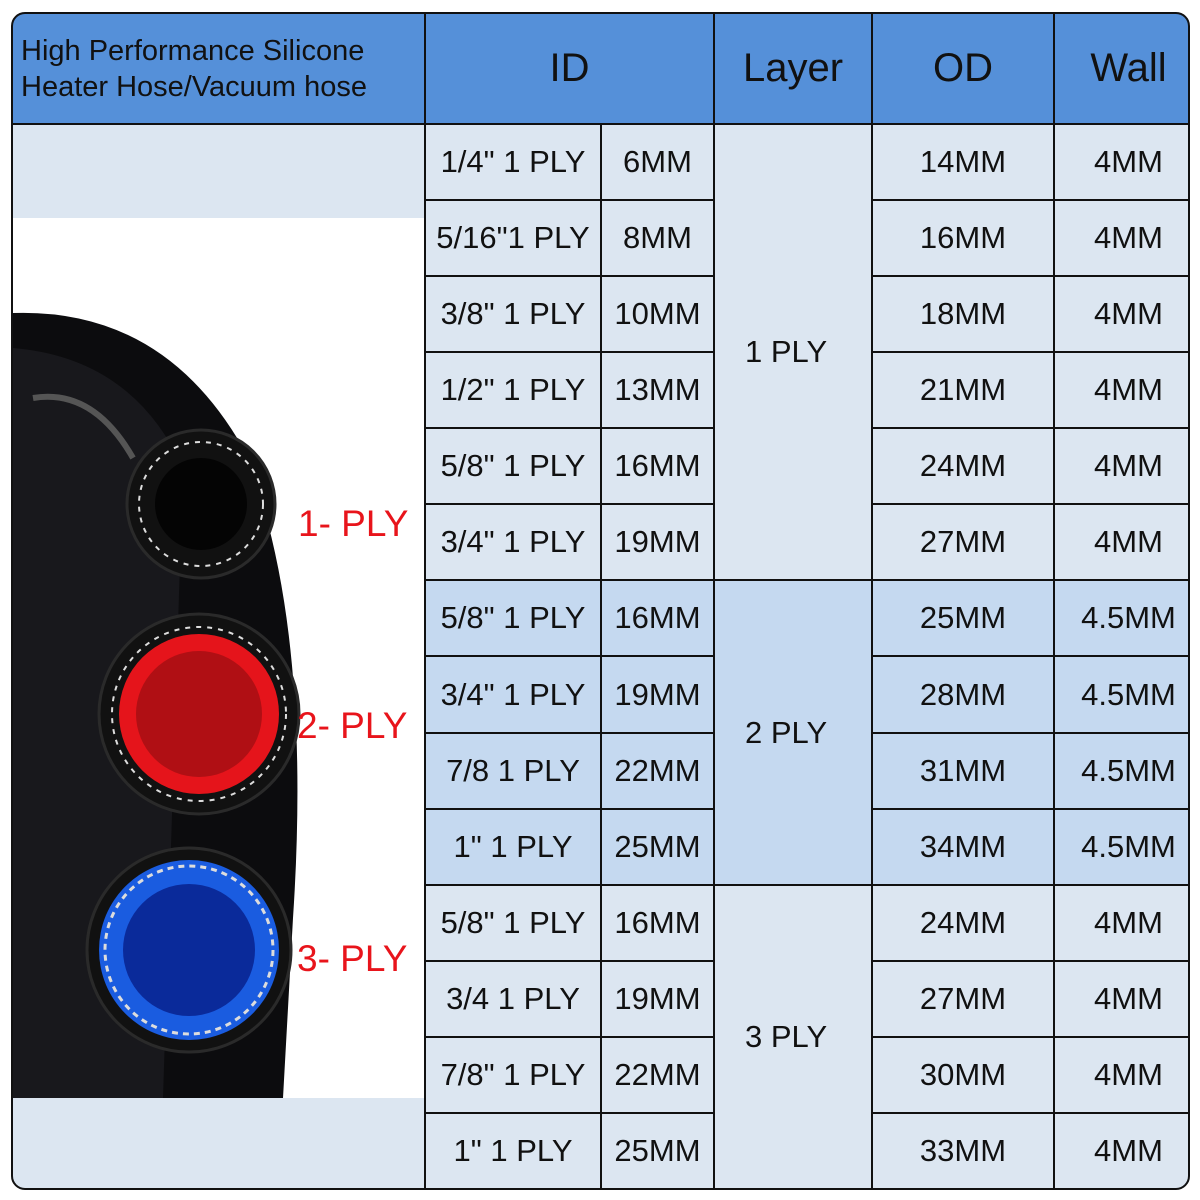 The height and width of the screenshot is (1200, 1200). I want to click on header-od: OD, so click(963, 68).